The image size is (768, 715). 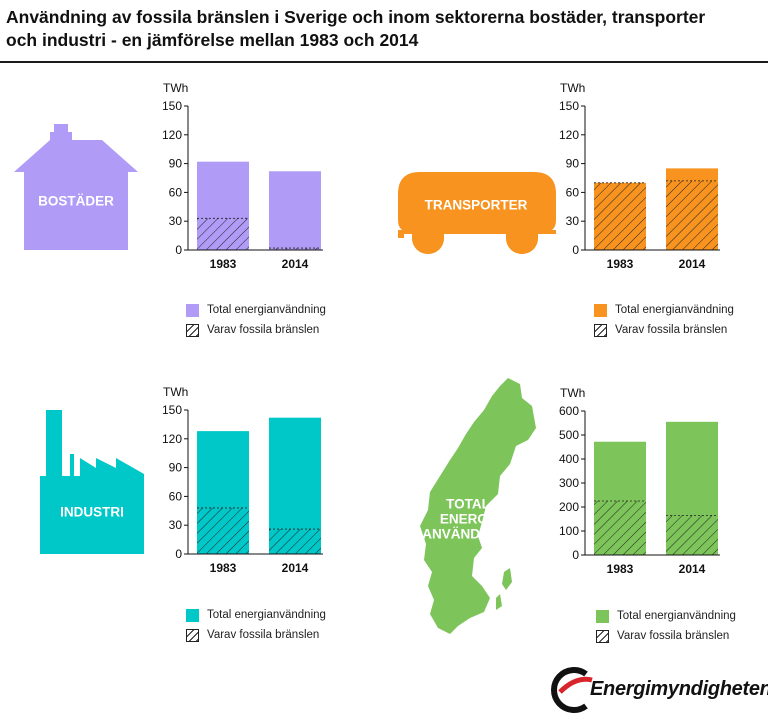 I want to click on bus-icon: TRANSPORTER, so click(x=477, y=213).